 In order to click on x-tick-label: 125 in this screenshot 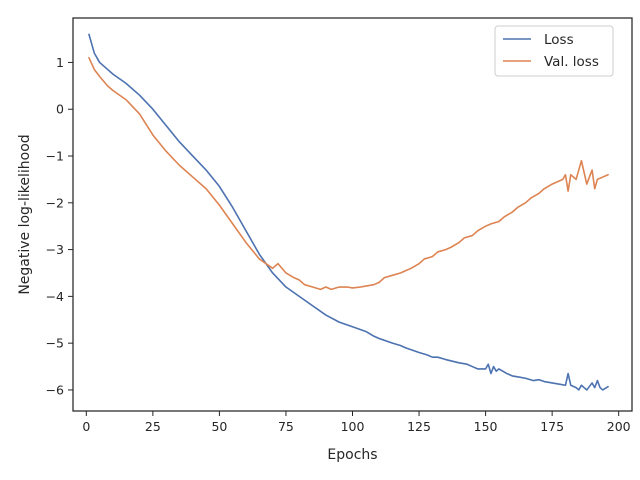, I will do `click(419, 426)`.